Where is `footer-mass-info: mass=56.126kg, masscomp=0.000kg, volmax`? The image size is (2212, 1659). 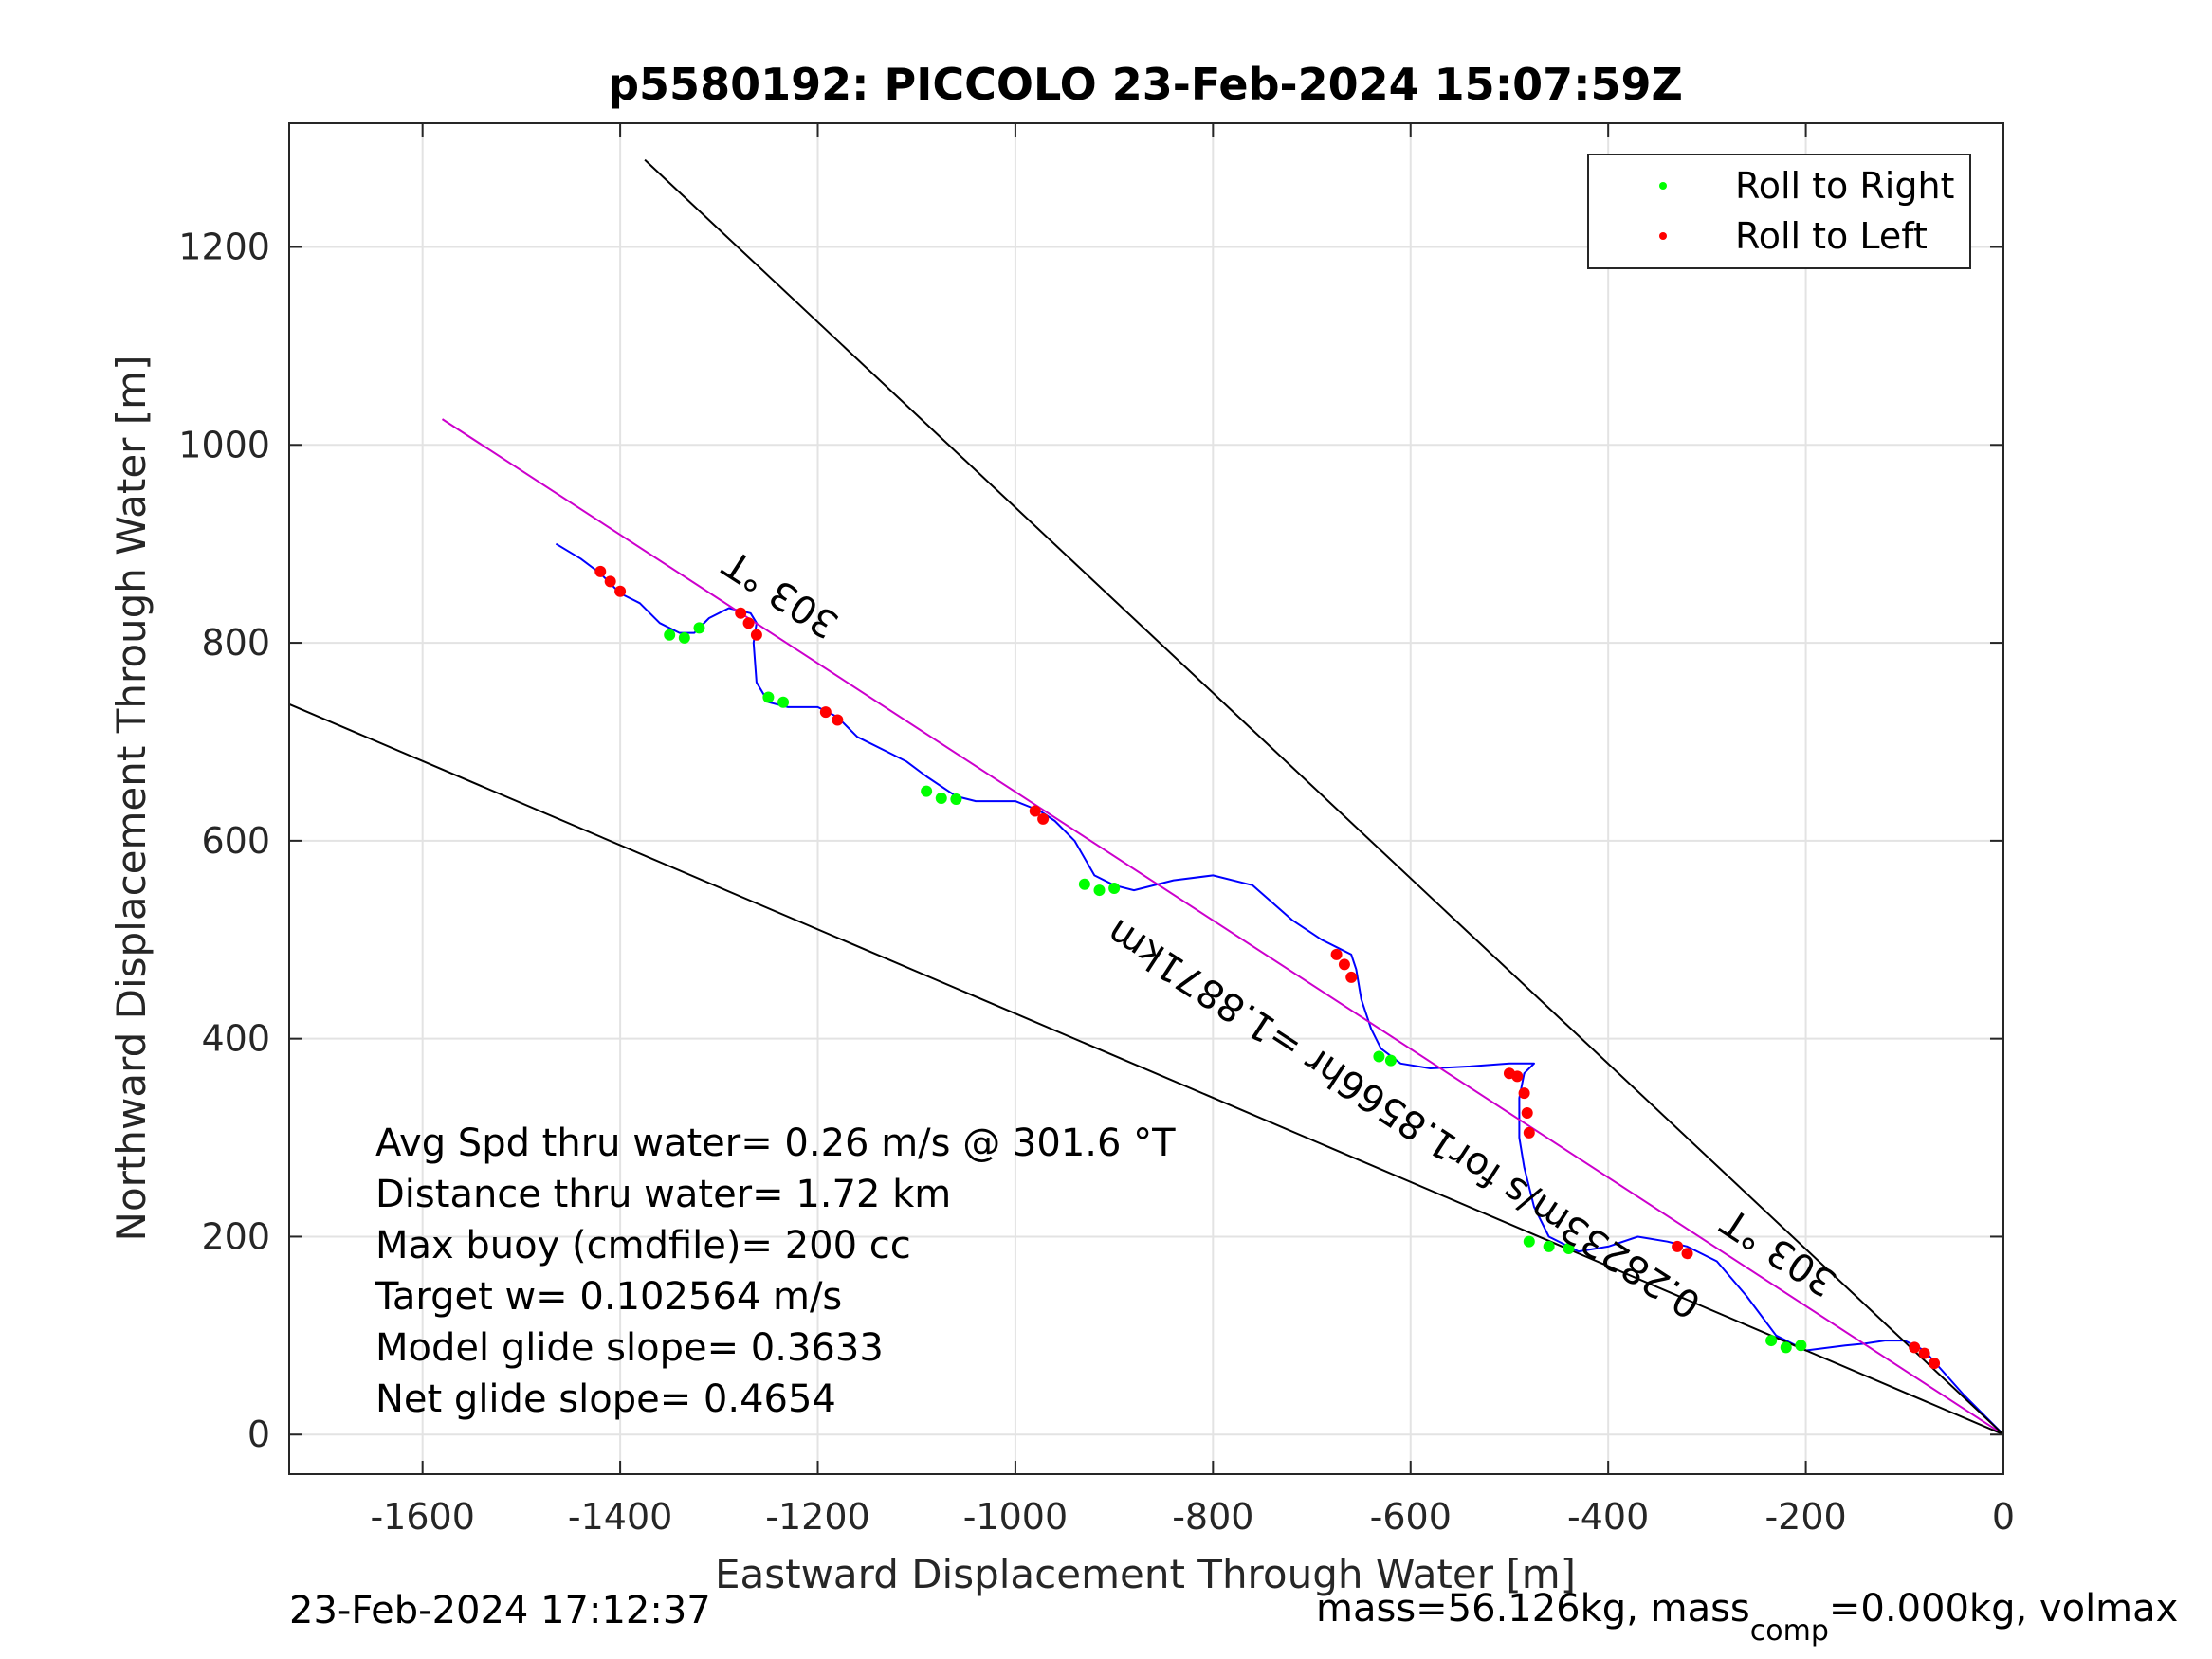 footer-mass-info: mass=56.126kg, masscomp=0.000kg, volmax is located at coordinates (1747, 1617).